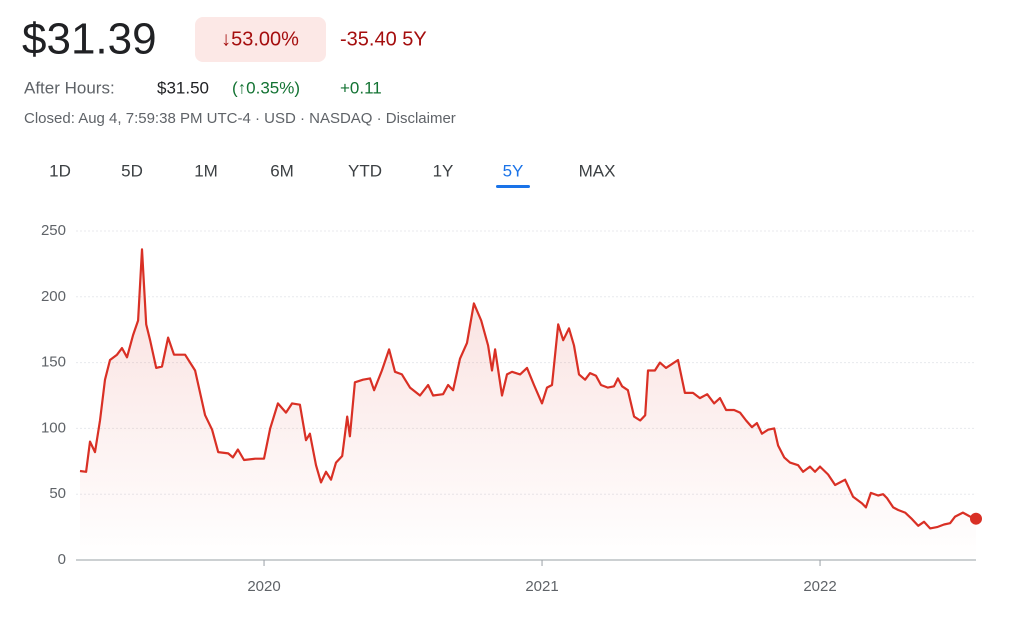  Describe the element at coordinates (53, 427) in the screenshot. I see `y-tick-label: 100` at that location.